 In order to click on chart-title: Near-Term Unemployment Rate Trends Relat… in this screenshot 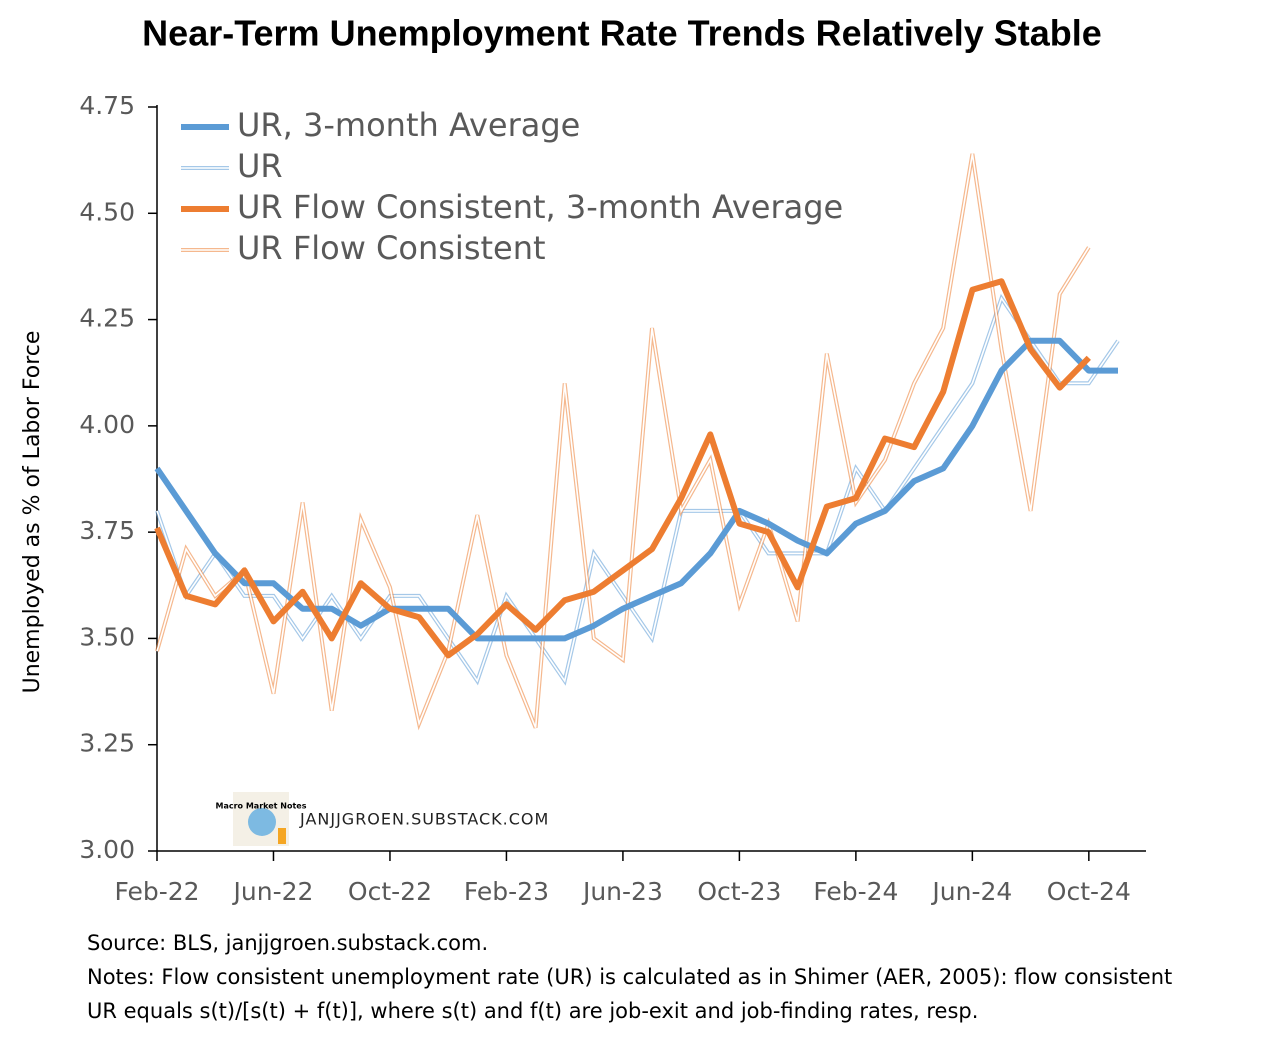, I will do `click(622, 33)`.